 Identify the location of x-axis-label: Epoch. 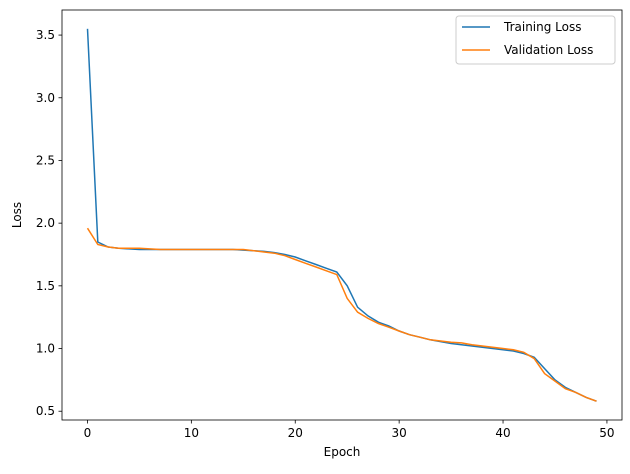
(342, 452).